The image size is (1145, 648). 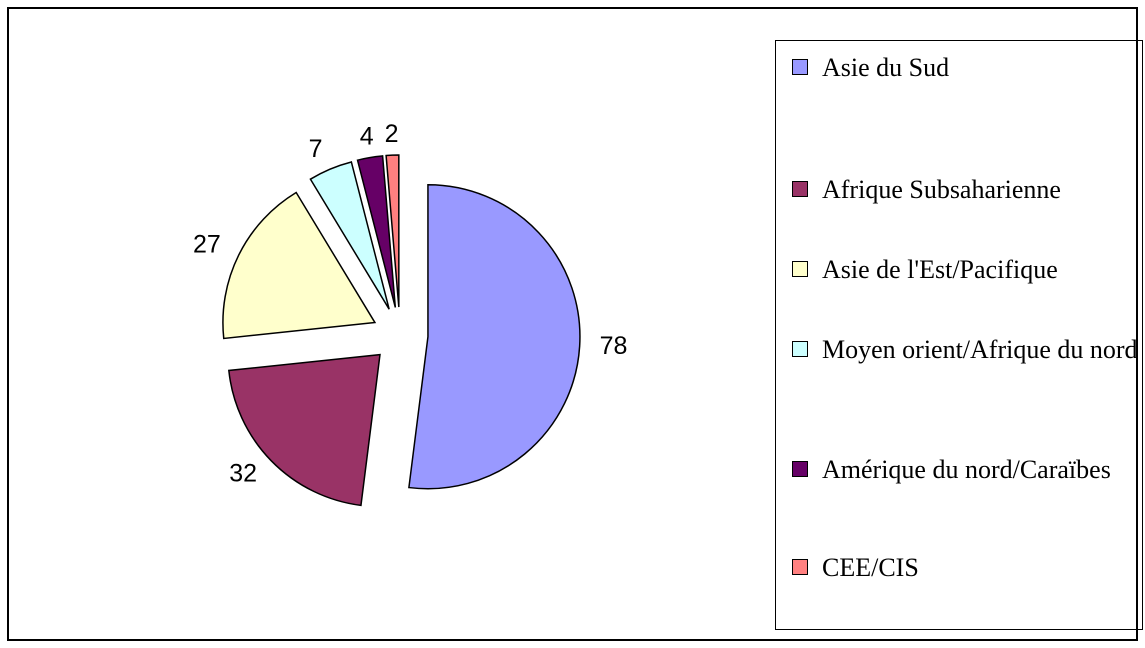 I want to click on legend-item: Asie du Sud, so click(x=962, y=68).